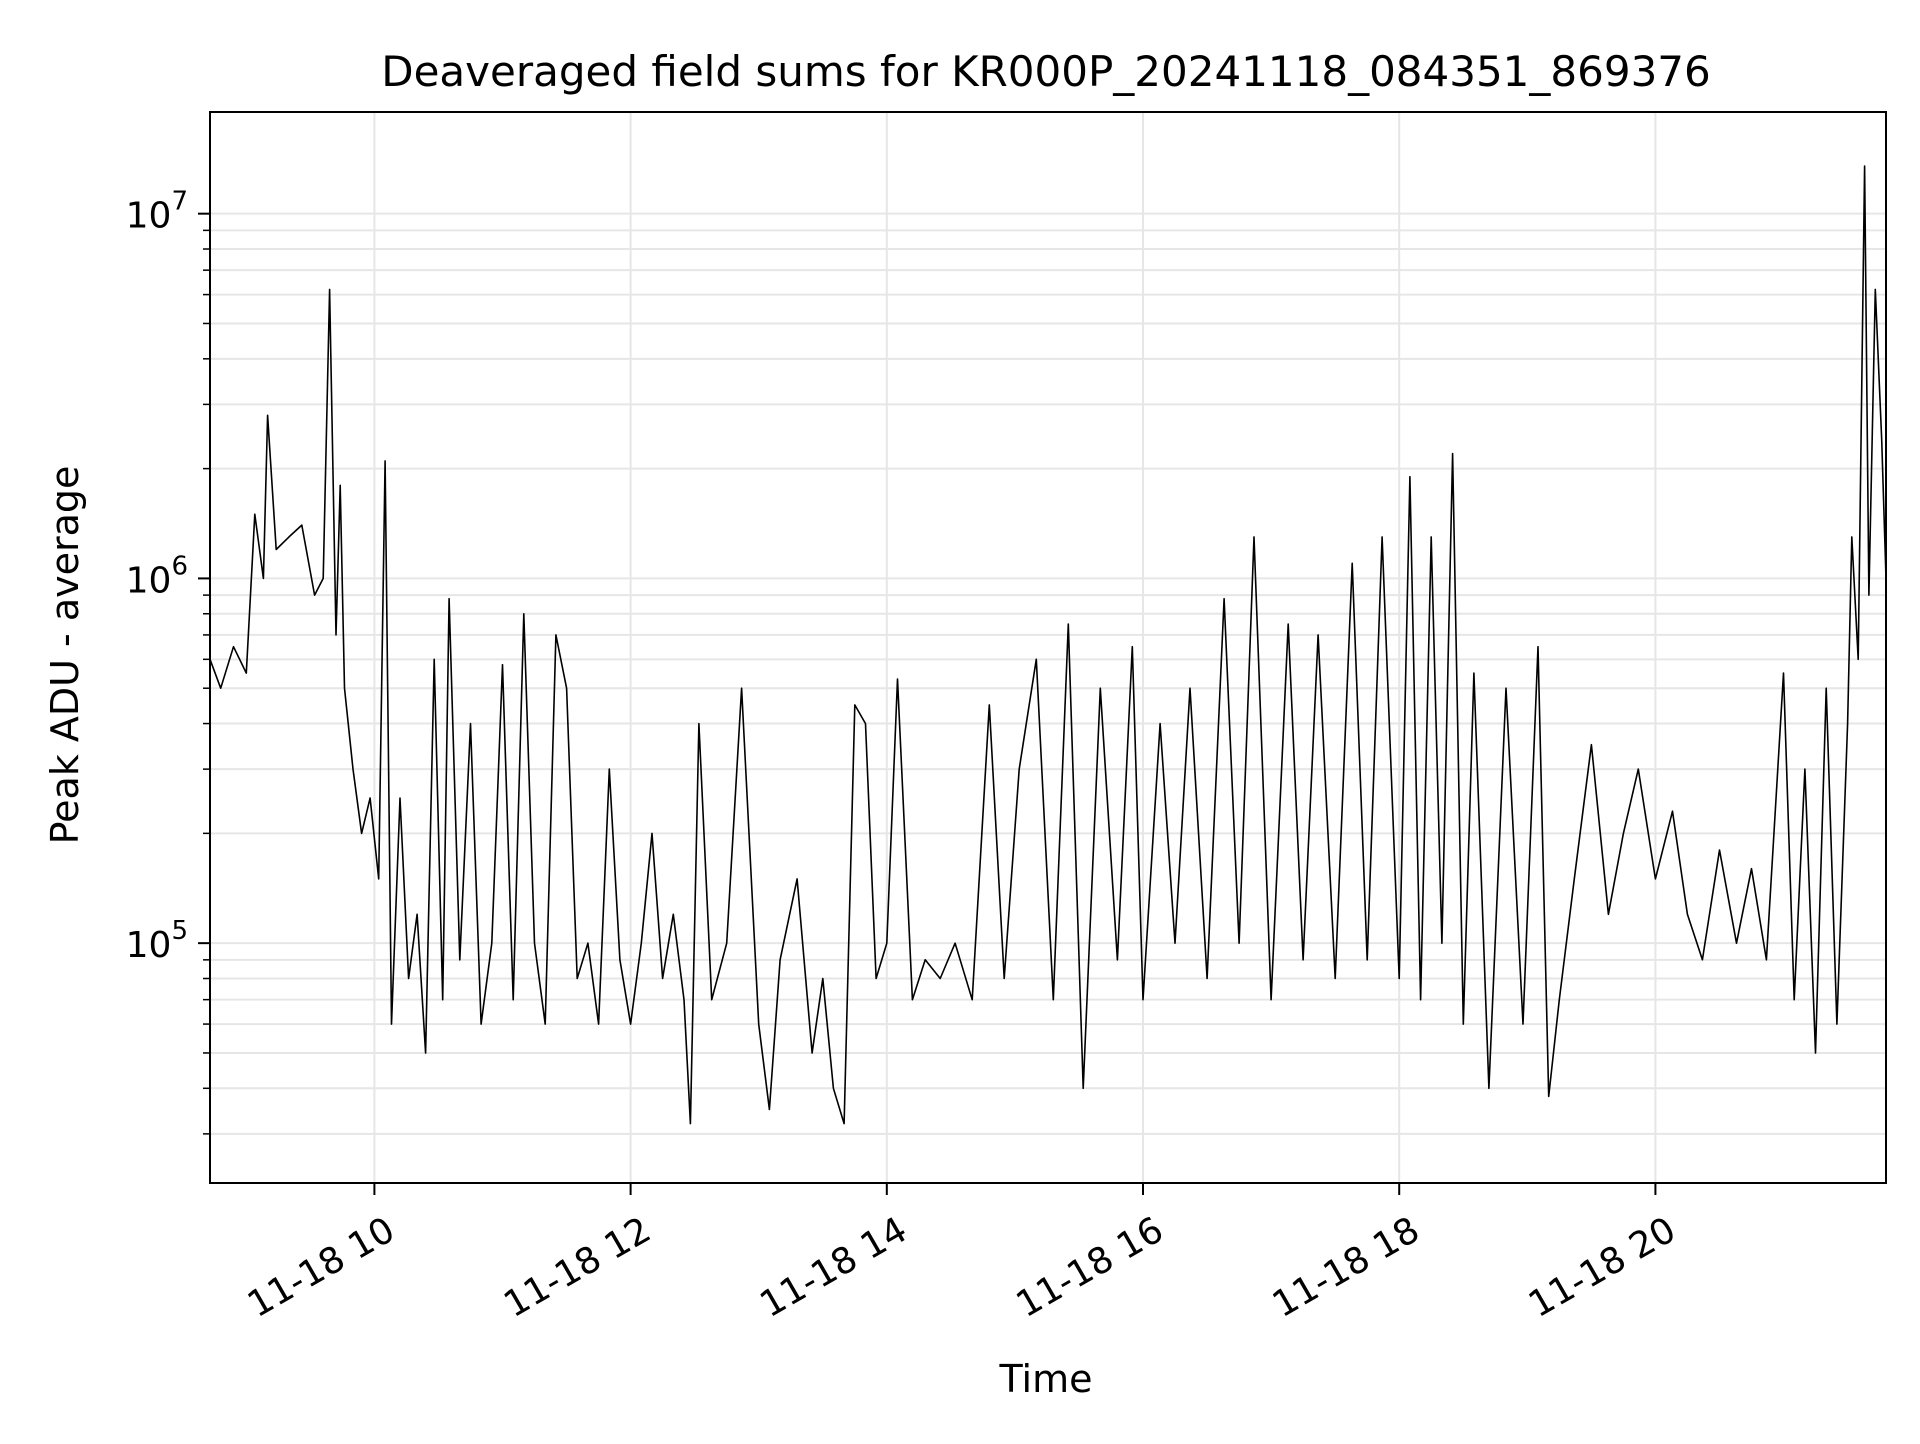  I want to click on y-tick-label: 10⁵, so click(157, 941).